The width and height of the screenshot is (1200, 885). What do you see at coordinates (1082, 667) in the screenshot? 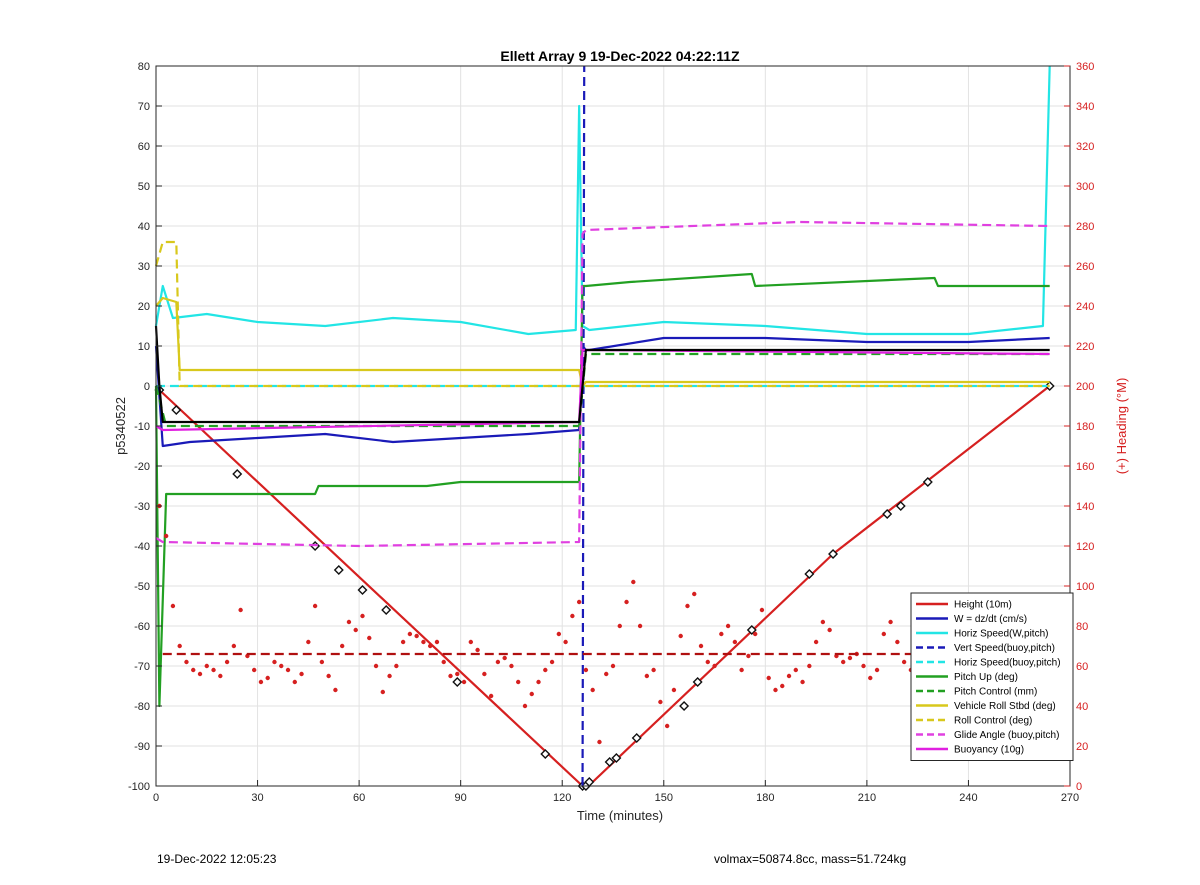
I see `y-tick-label-right: 60` at bounding box center [1082, 667].